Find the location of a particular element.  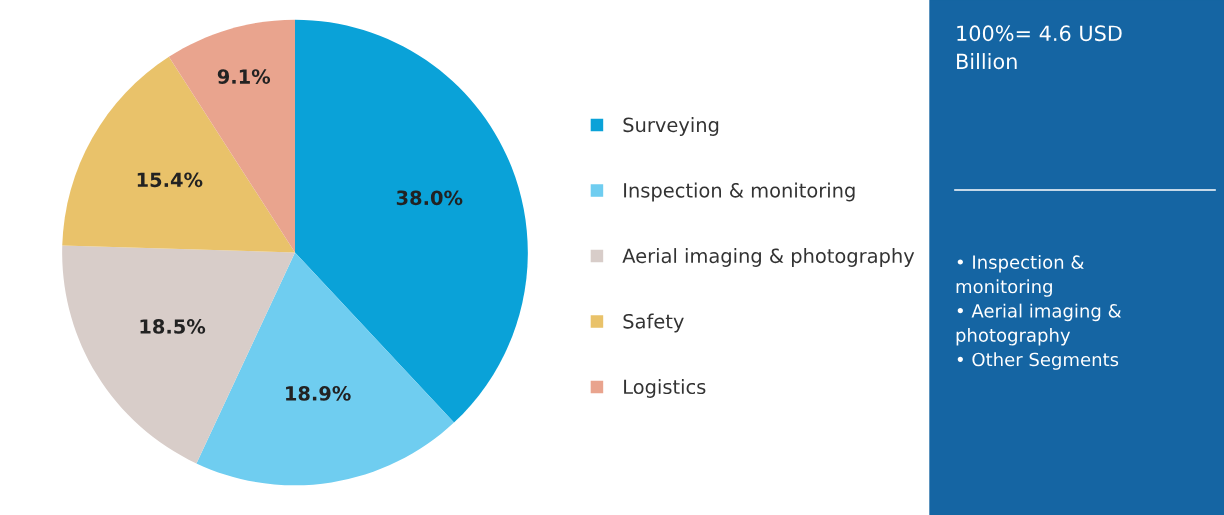

data-label: 38.0% is located at coordinates (429, 198).